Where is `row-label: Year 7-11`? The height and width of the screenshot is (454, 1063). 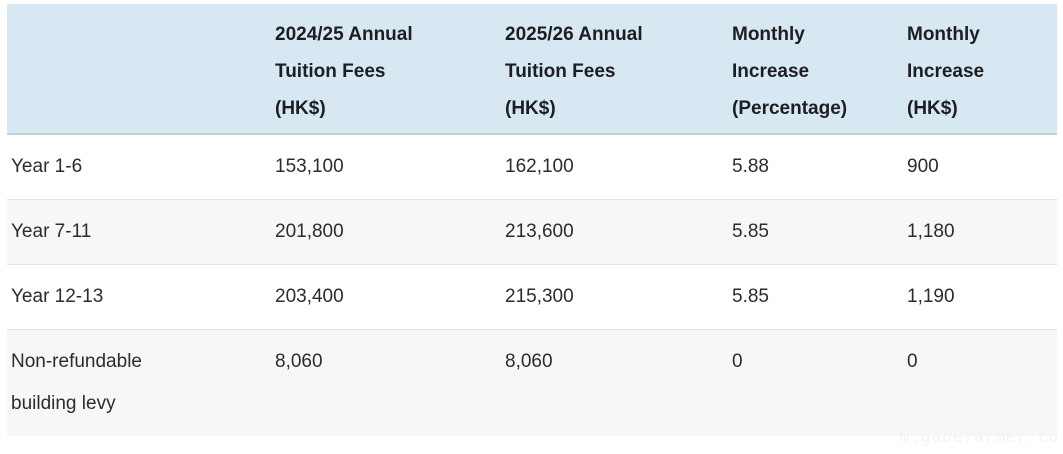 row-label: Year 7-11 is located at coordinates (137, 232).